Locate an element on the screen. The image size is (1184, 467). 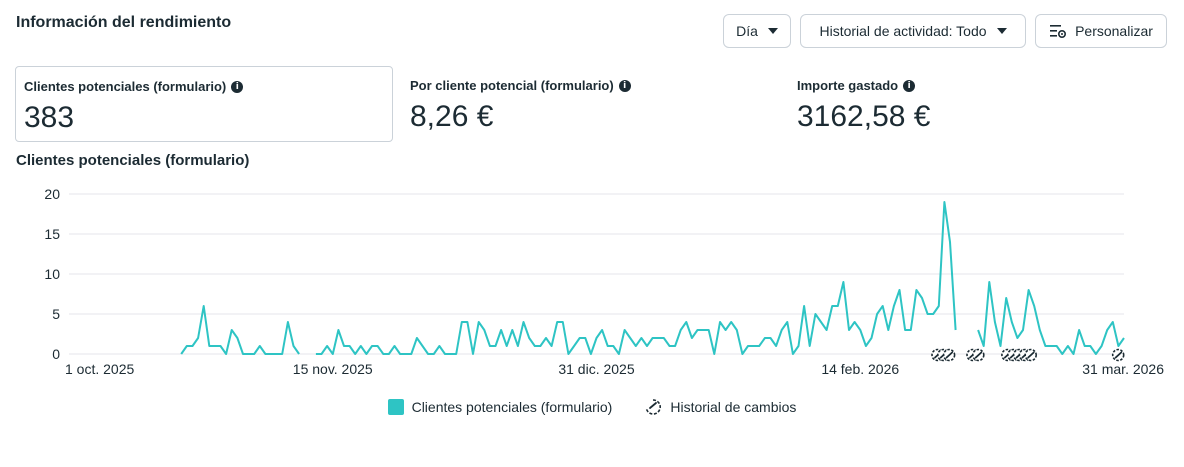
x-tick-label: 31 dic. 2025 is located at coordinates (596, 369).